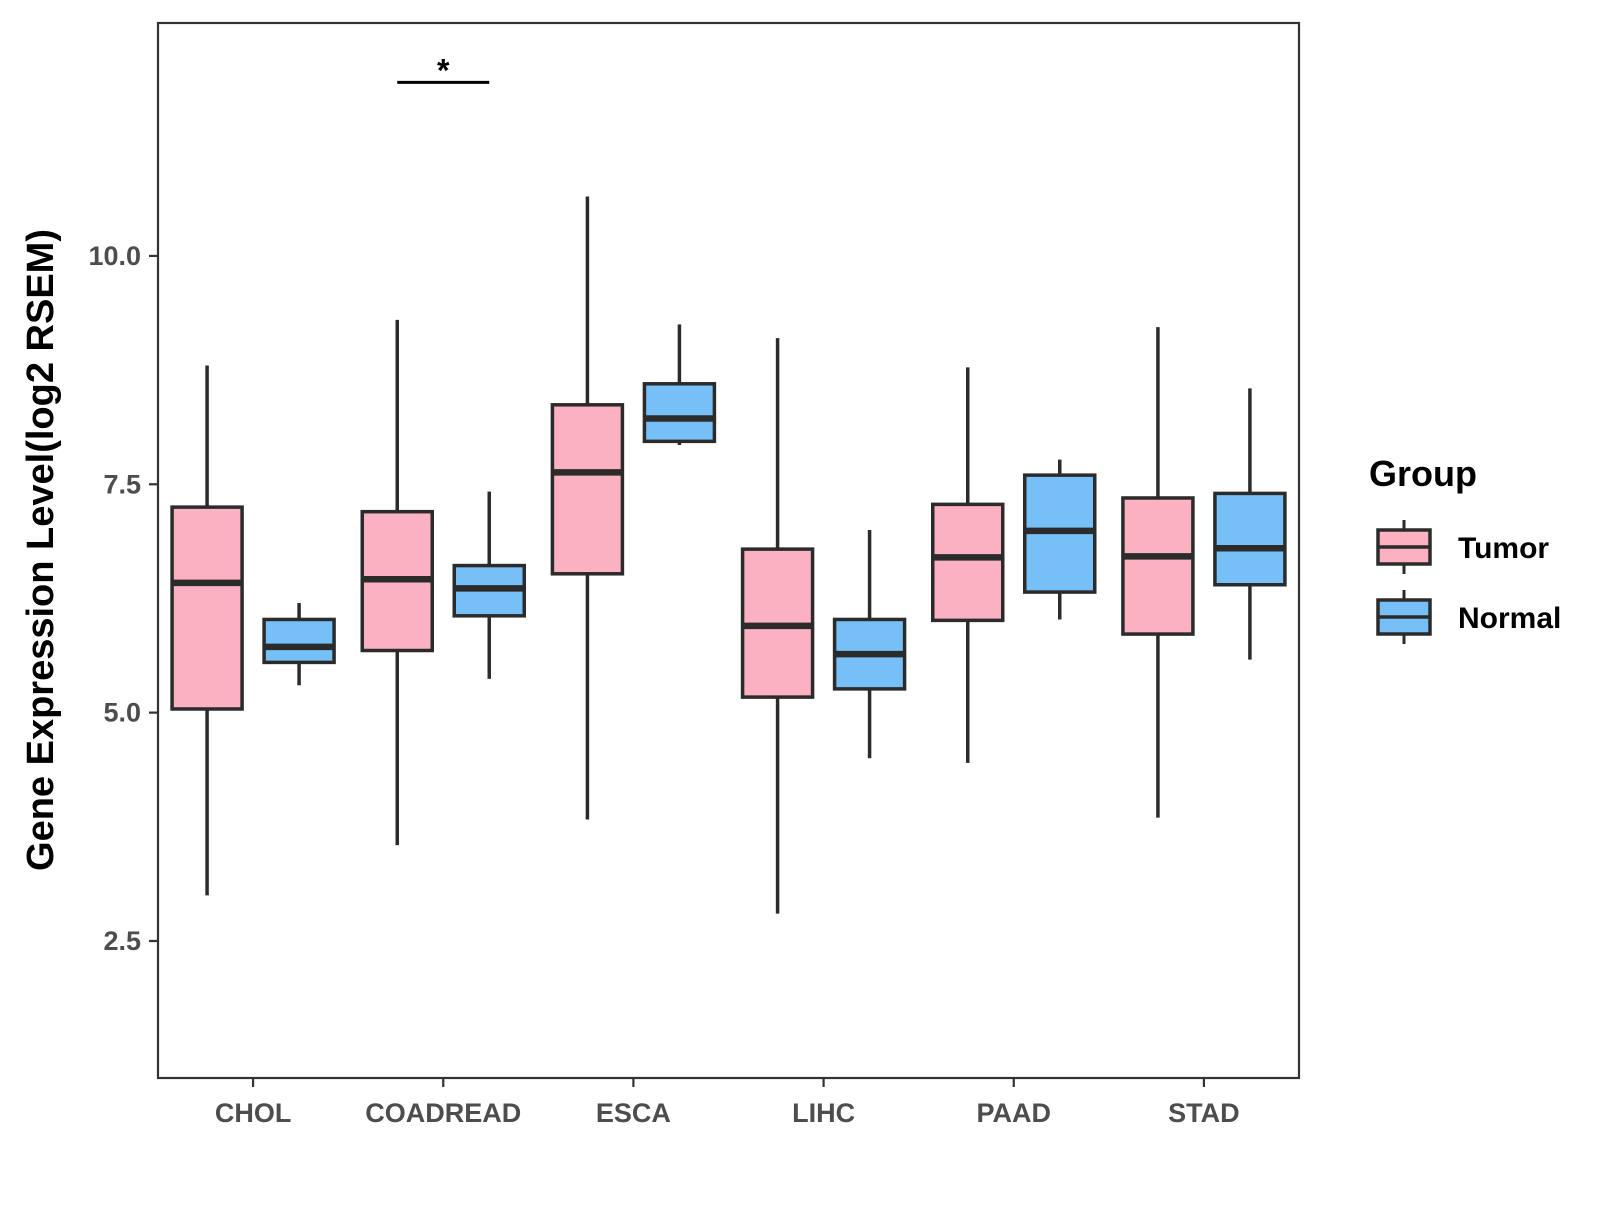  Describe the element at coordinates (869, 644) in the screenshot. I see `box-normal-lihc` at that location.